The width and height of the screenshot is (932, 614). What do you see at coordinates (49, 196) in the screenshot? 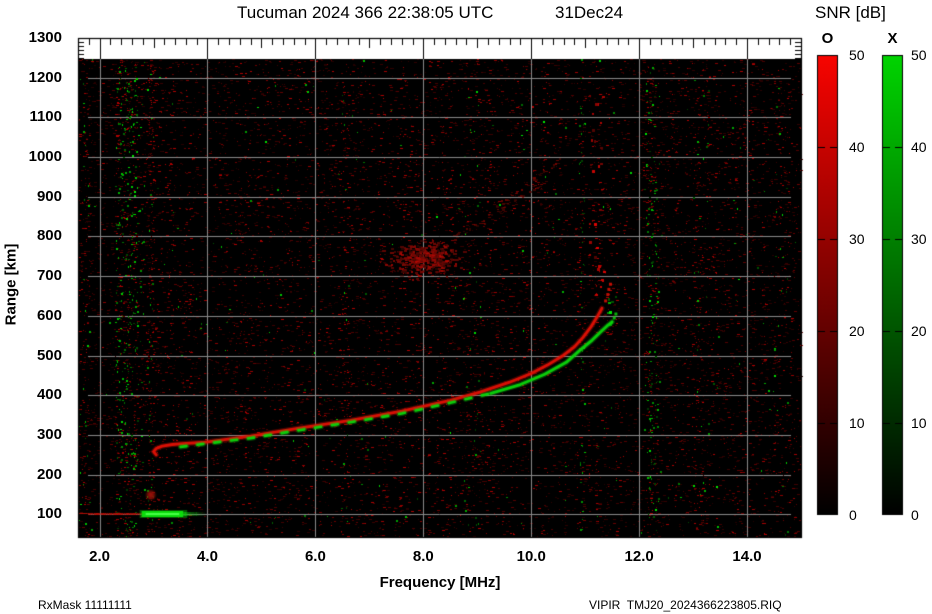
I see `y-tick-label: 900` at bounding box center [49, 196].